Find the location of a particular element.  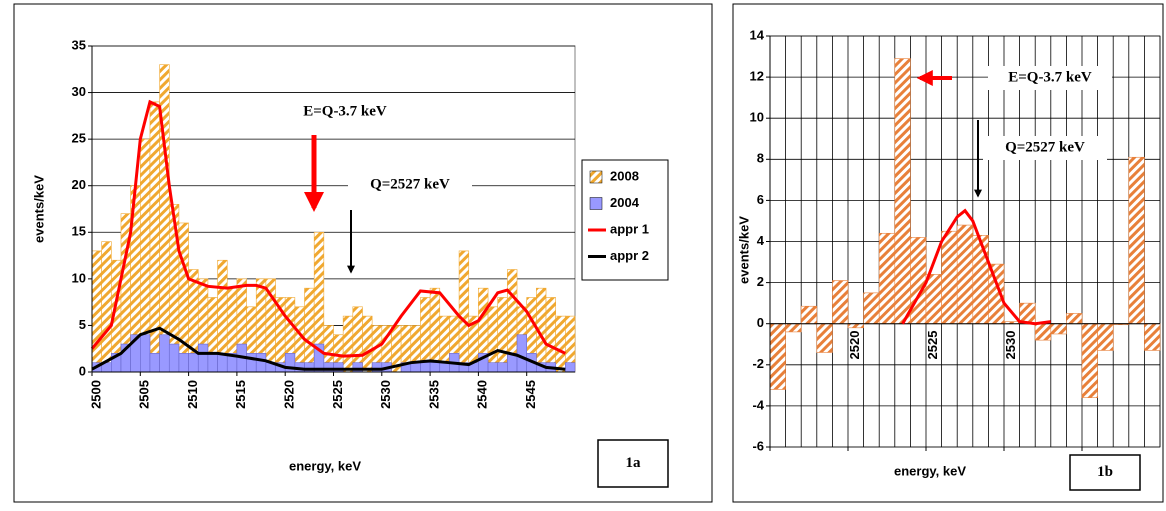

y-tick-label: 4 is located at coordinates (761, 240).